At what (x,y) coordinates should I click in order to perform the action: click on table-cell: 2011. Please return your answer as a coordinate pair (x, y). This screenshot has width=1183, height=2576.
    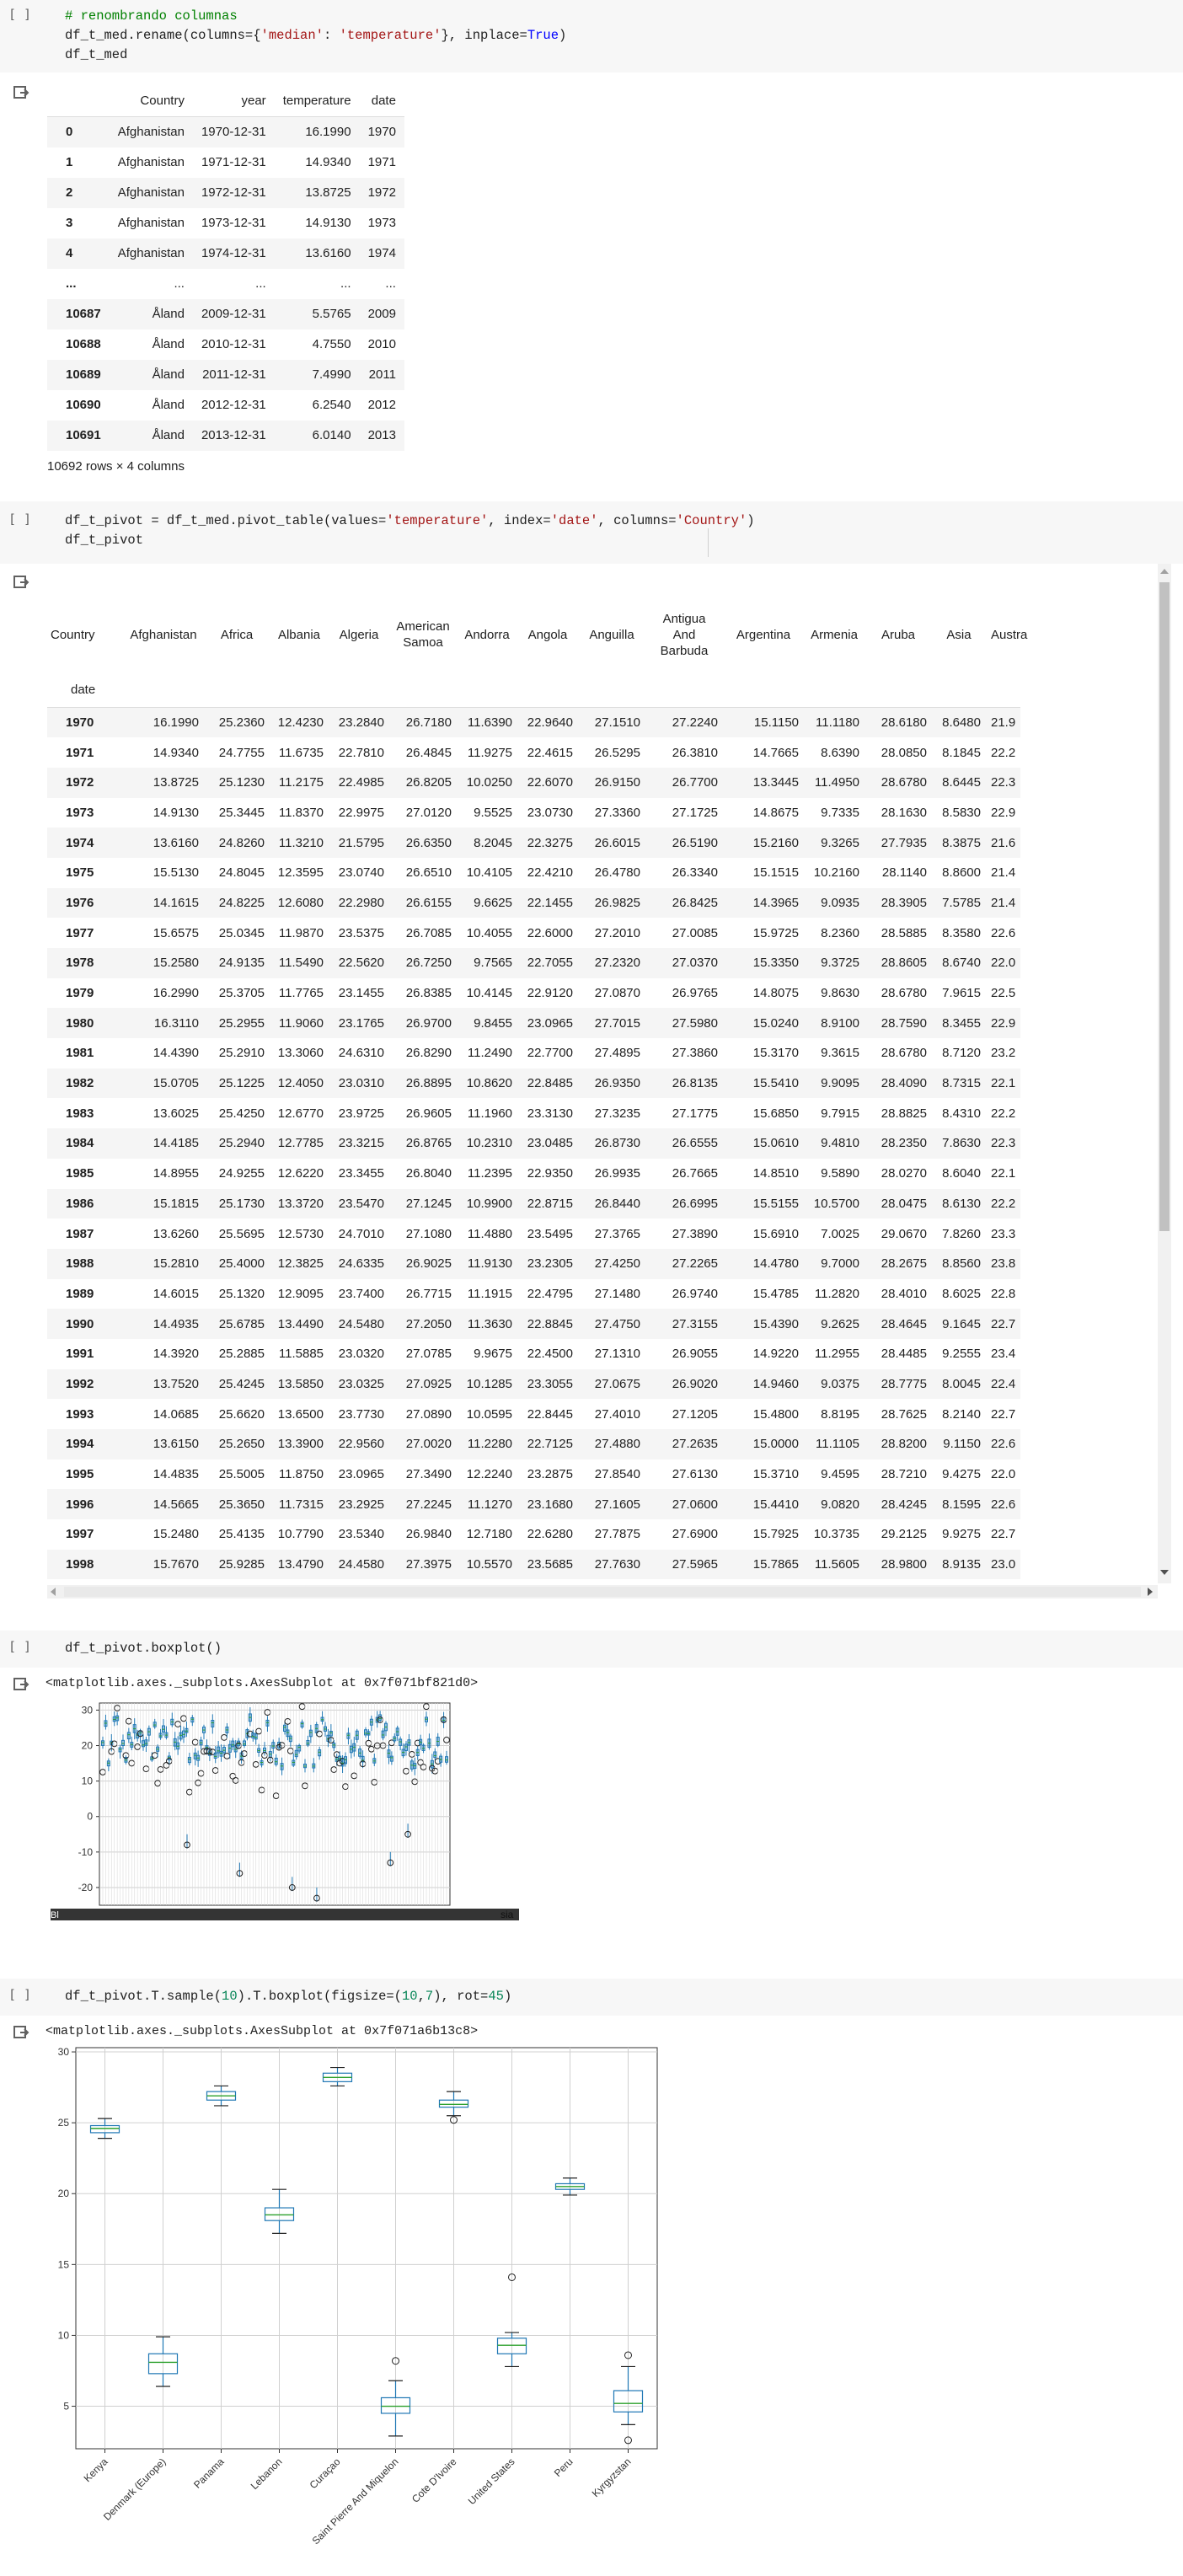
    Looking at the image, I should click on (382, 375).